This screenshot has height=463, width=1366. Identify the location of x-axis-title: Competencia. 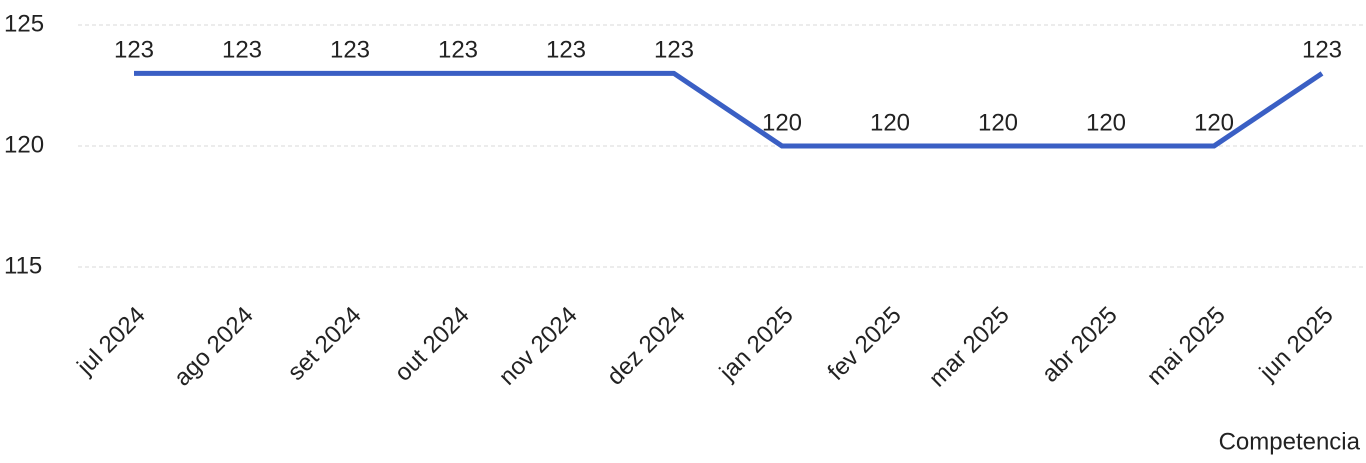
(1290, 441).